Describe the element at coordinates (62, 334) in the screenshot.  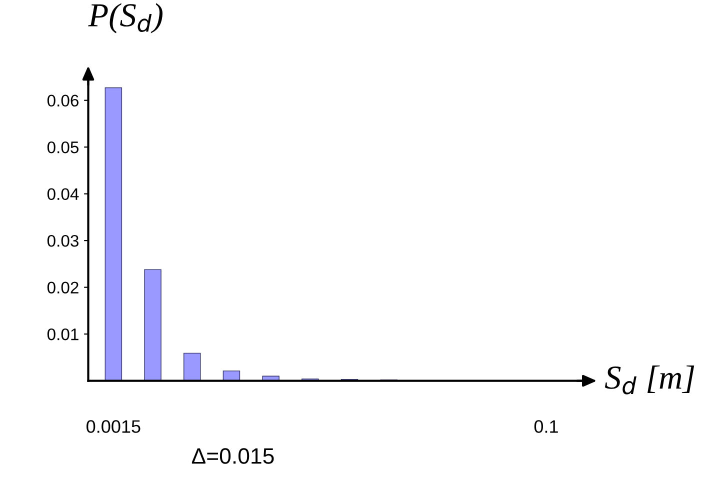
I see `y-tick-label: 0.01` at that location.